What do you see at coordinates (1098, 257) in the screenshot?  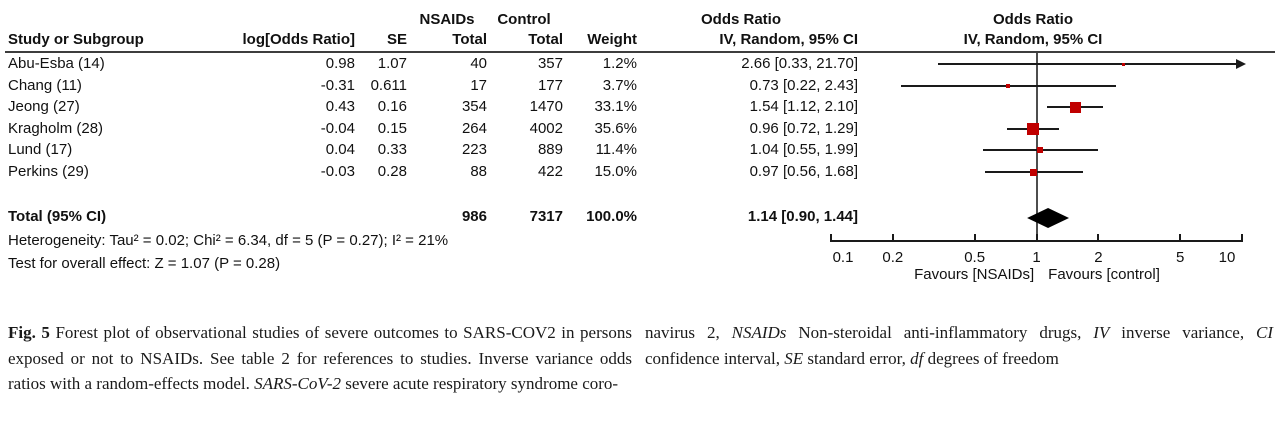 I see `axis-tick-label: 2` at bounding box center [1098, 257].